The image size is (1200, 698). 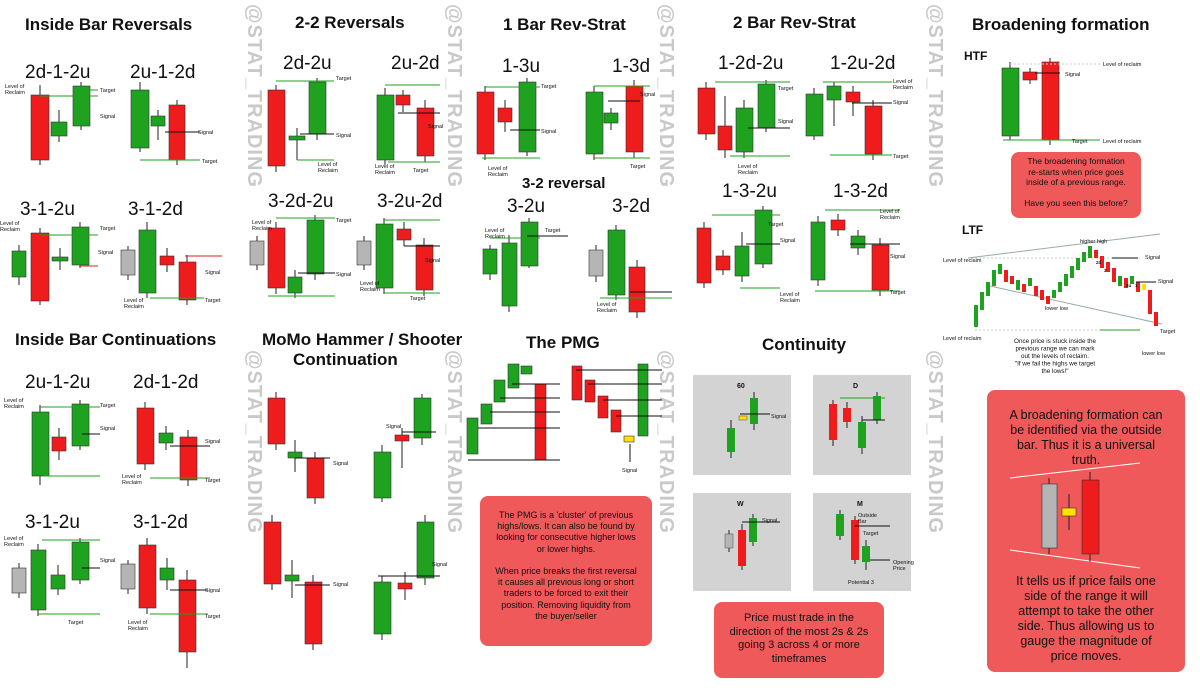 I want to click on watermark-2: @STAT_TRADING, so click(x=254, y=442).